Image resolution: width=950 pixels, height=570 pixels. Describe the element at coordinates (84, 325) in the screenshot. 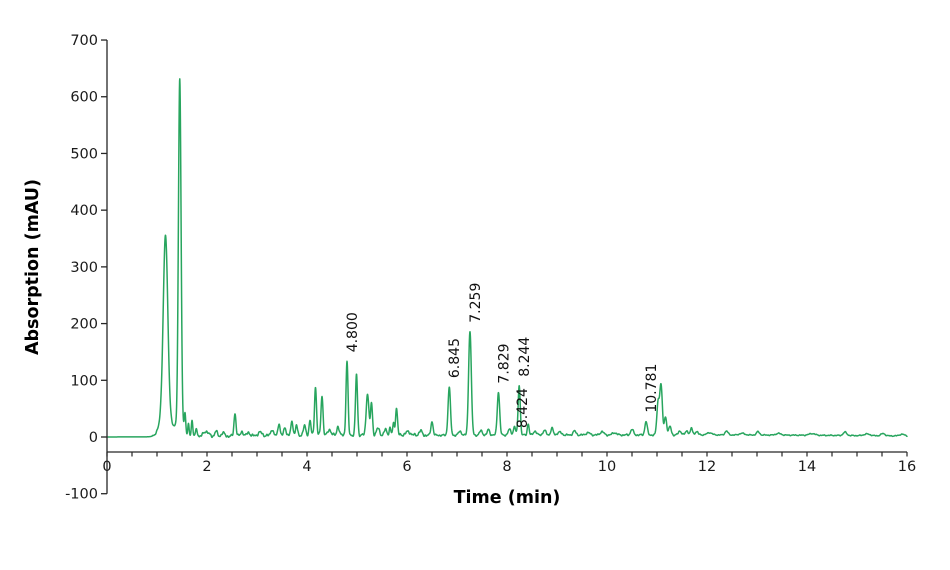

I see `y-tick-label: 200` at that location.